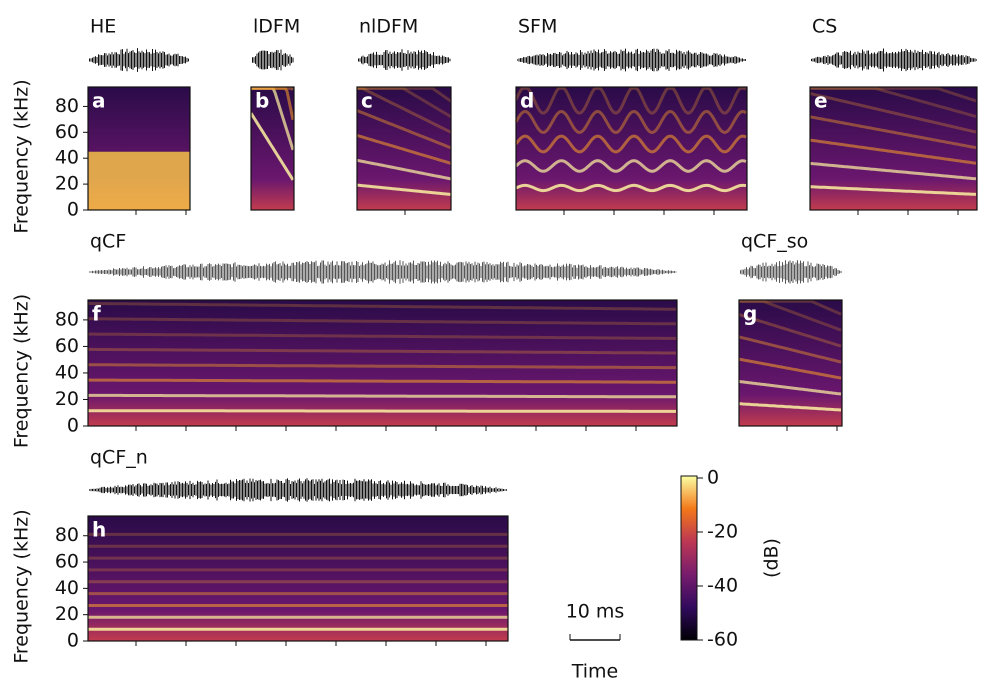 This screenshot has height=683, width=987. What do you see at coordinates (750, 314) in the screenshot?
I see `panel-letter: g` at bounding box center [750, 314].